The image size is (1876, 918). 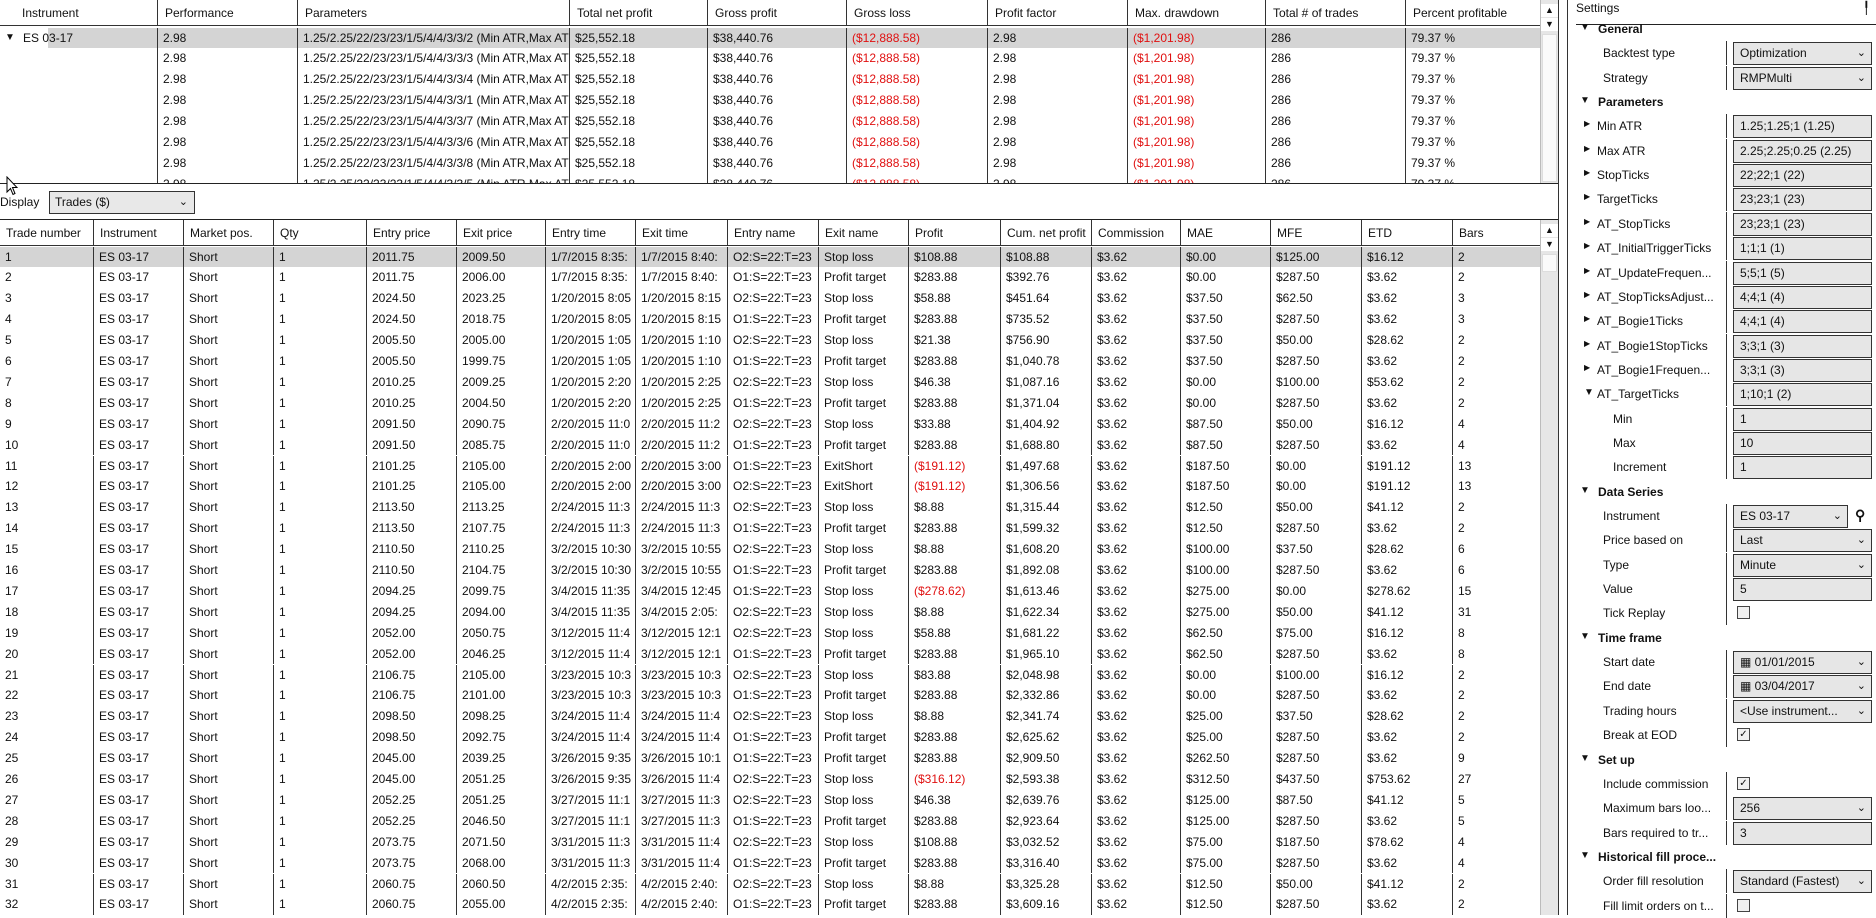 What do you see at coordinates (1722, 29) in the screenshot?
I see `settings-section-general: General ▼` at bounding box center [1722, 29].